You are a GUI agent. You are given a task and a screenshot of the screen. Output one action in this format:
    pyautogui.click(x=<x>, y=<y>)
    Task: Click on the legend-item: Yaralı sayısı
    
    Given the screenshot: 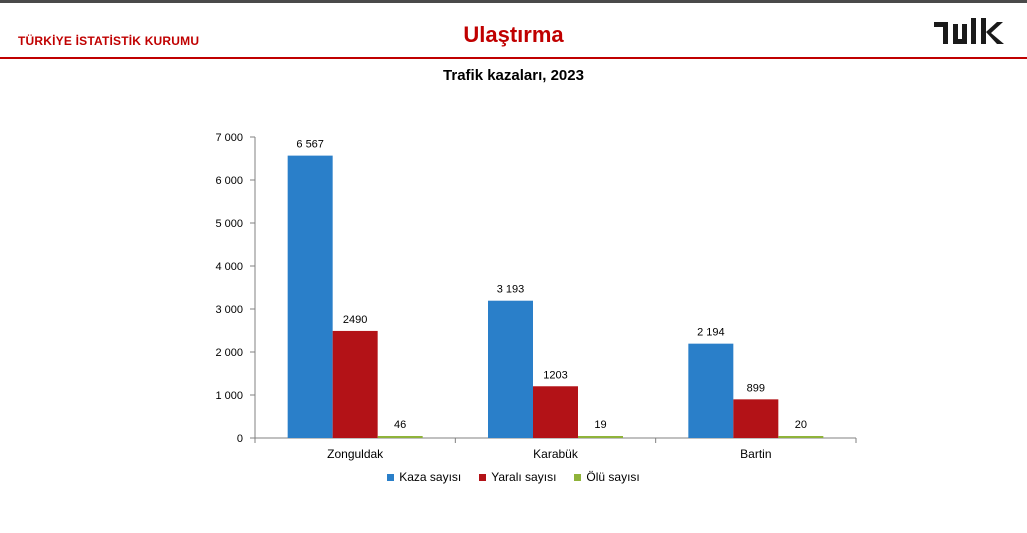 What is the action you would take?
    pyautogui.click(x=517, y=477)
    